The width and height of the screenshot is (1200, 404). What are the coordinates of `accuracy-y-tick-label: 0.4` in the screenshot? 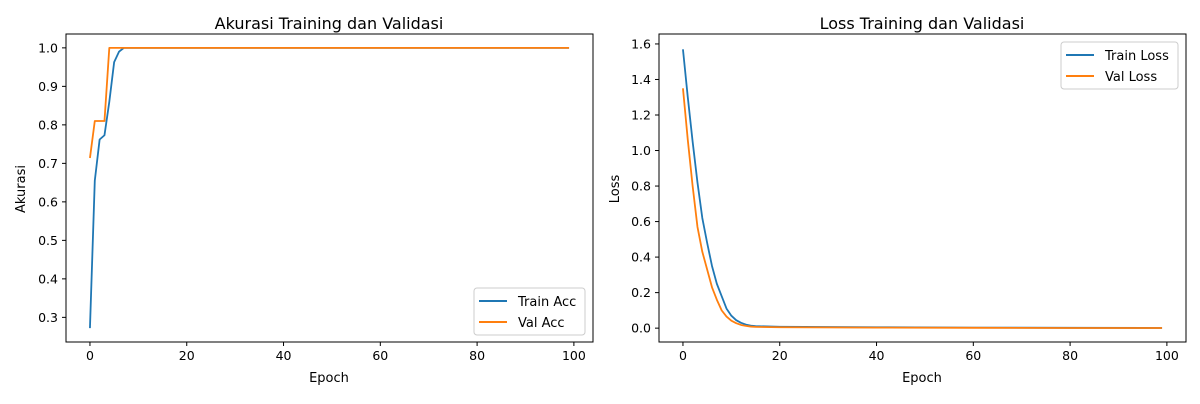 It's located at (48, 278).